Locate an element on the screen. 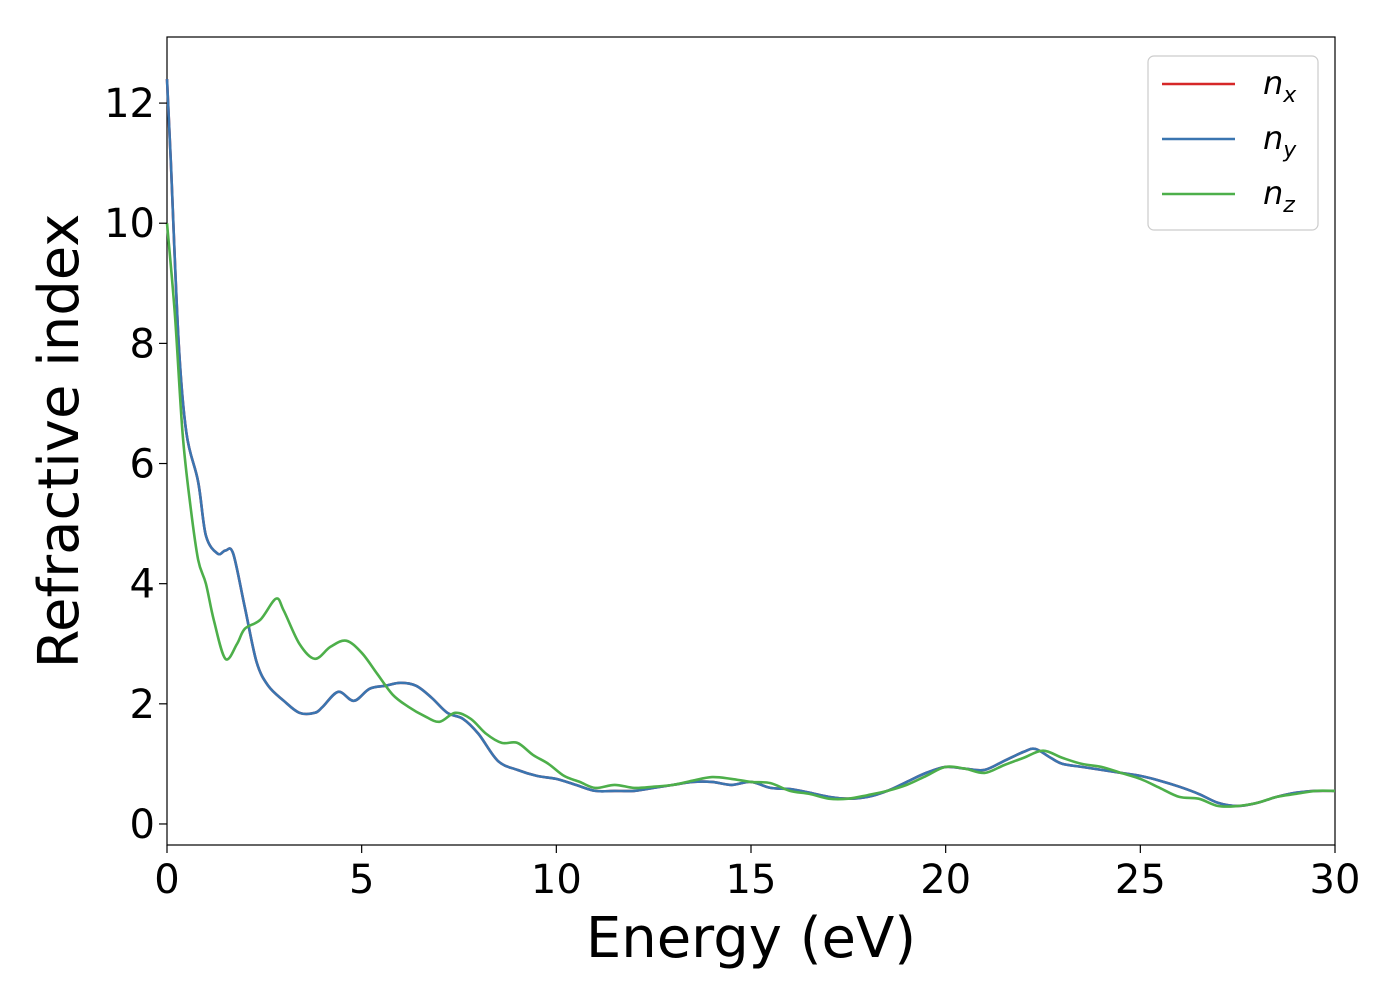 The height and width of the screenshot is (1000, 1400). y-tick-label: 6 is located at coordinates (142, 465).